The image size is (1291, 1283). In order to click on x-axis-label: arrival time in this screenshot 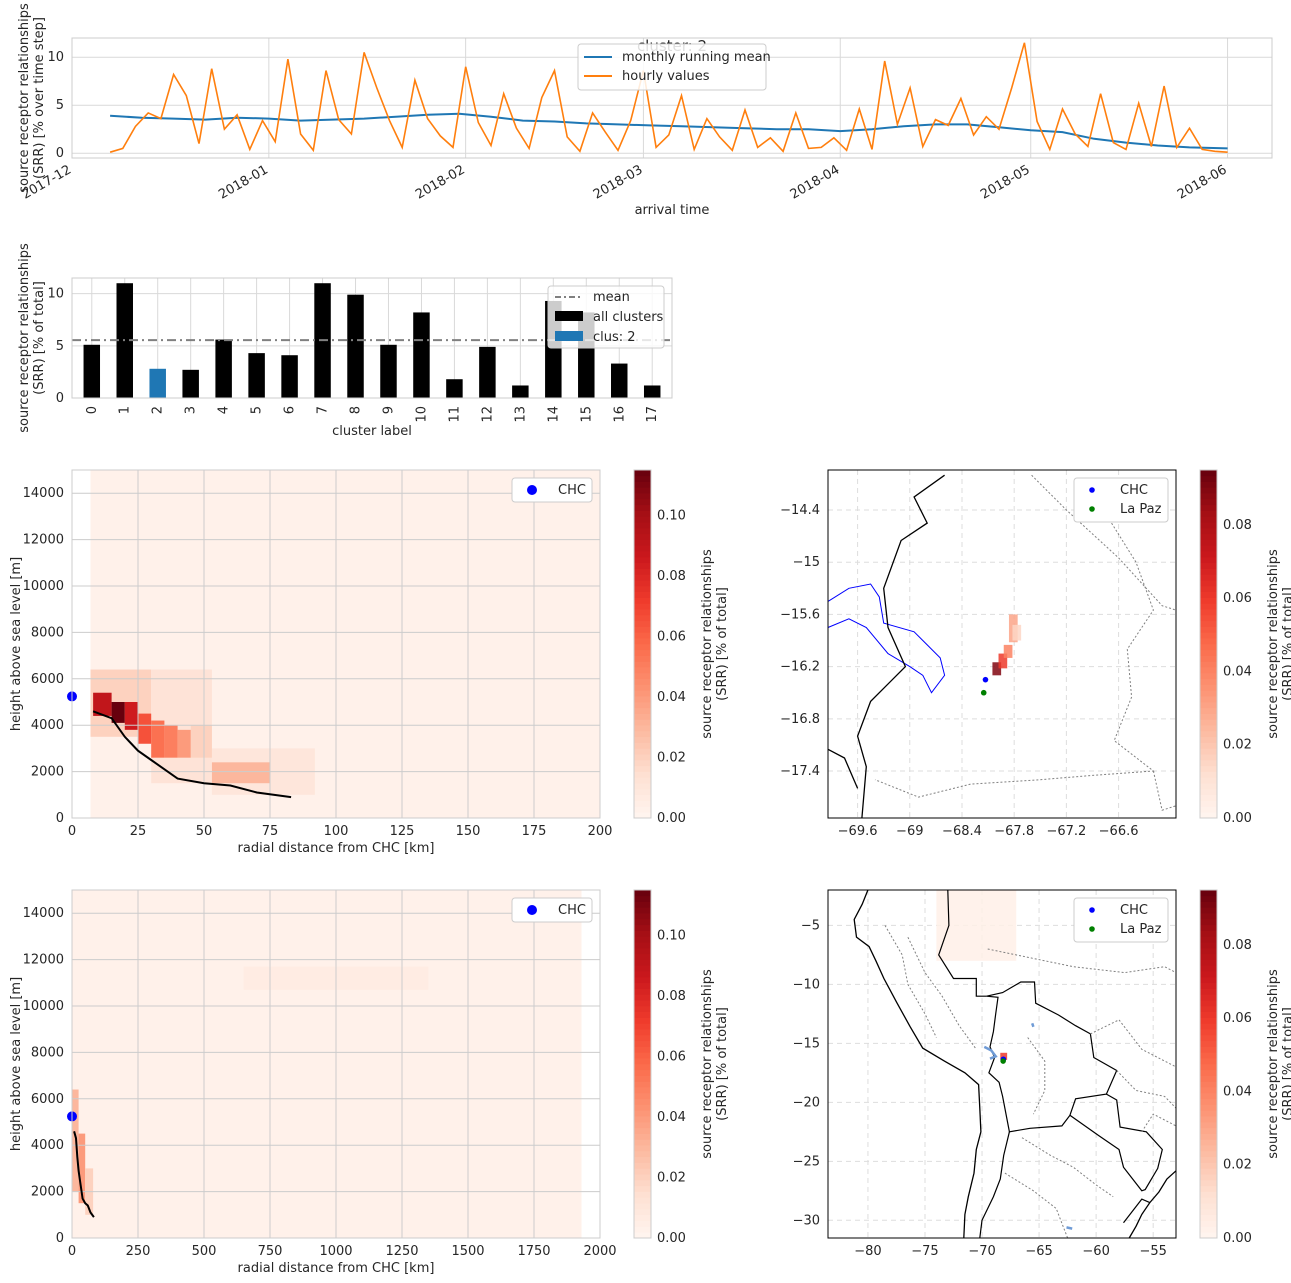, I will do `click(672, 210)`.